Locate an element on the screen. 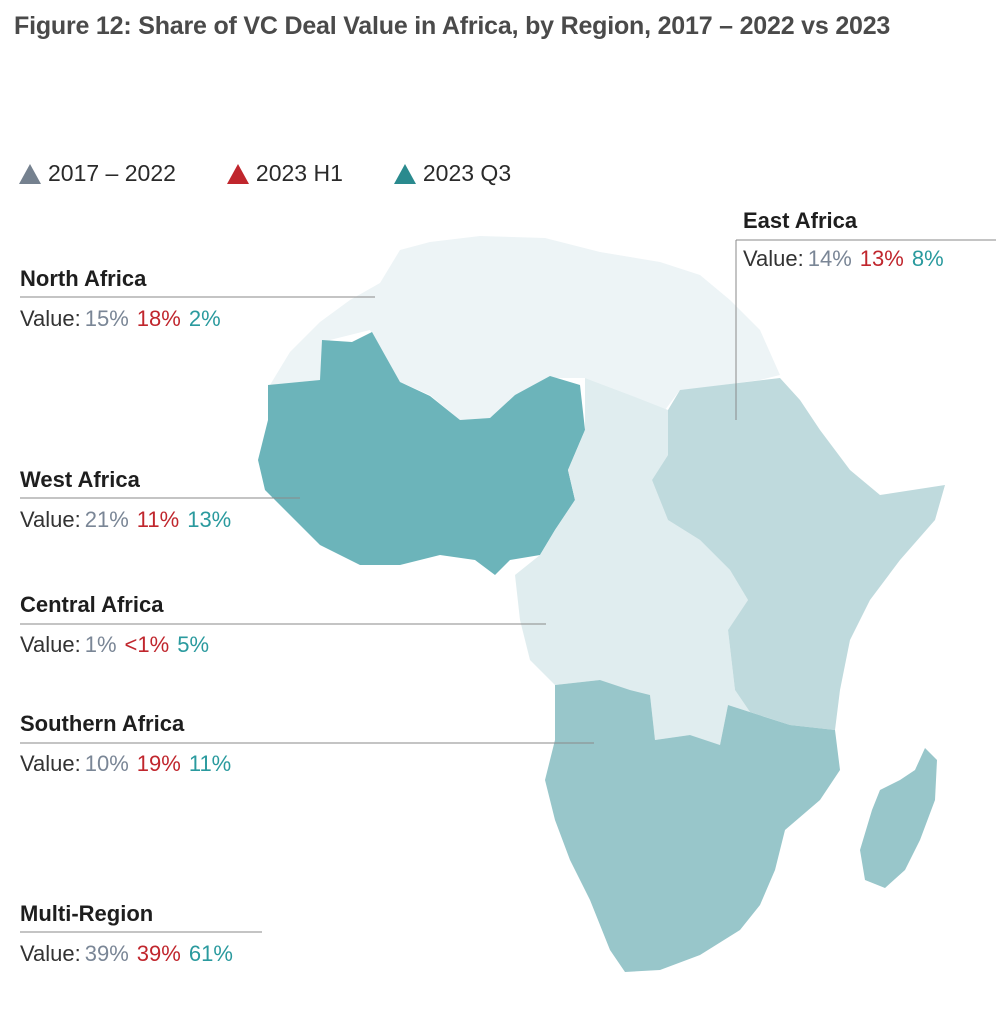 This screenshot has width=1008, height=1016. region-name: Multi-Region is located at coordinates (87, 913).